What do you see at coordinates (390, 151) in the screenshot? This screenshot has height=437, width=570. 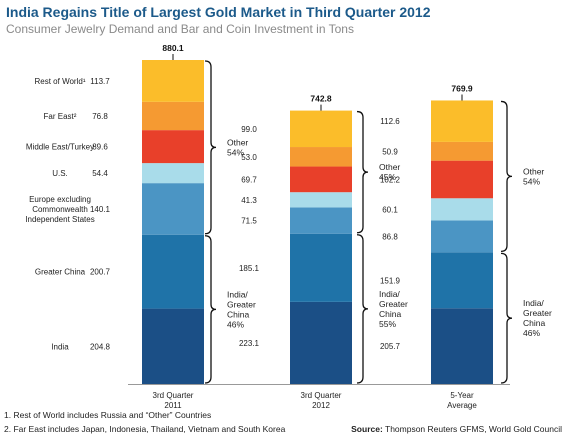 I see `value-label: 50.9` at bounding box center [390, 151].